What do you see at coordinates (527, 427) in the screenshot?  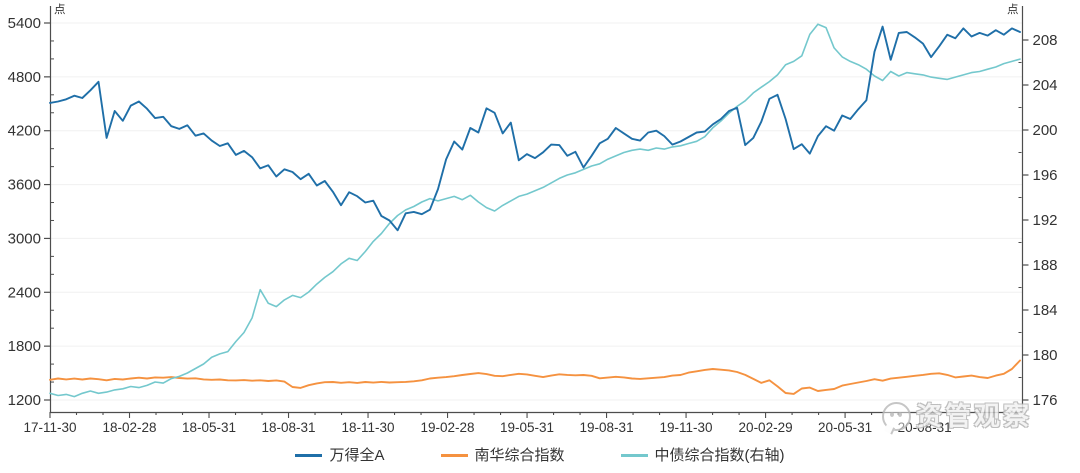 I see `x-axis-tick-label: 19-05-31` at bounding box center [527, 427].